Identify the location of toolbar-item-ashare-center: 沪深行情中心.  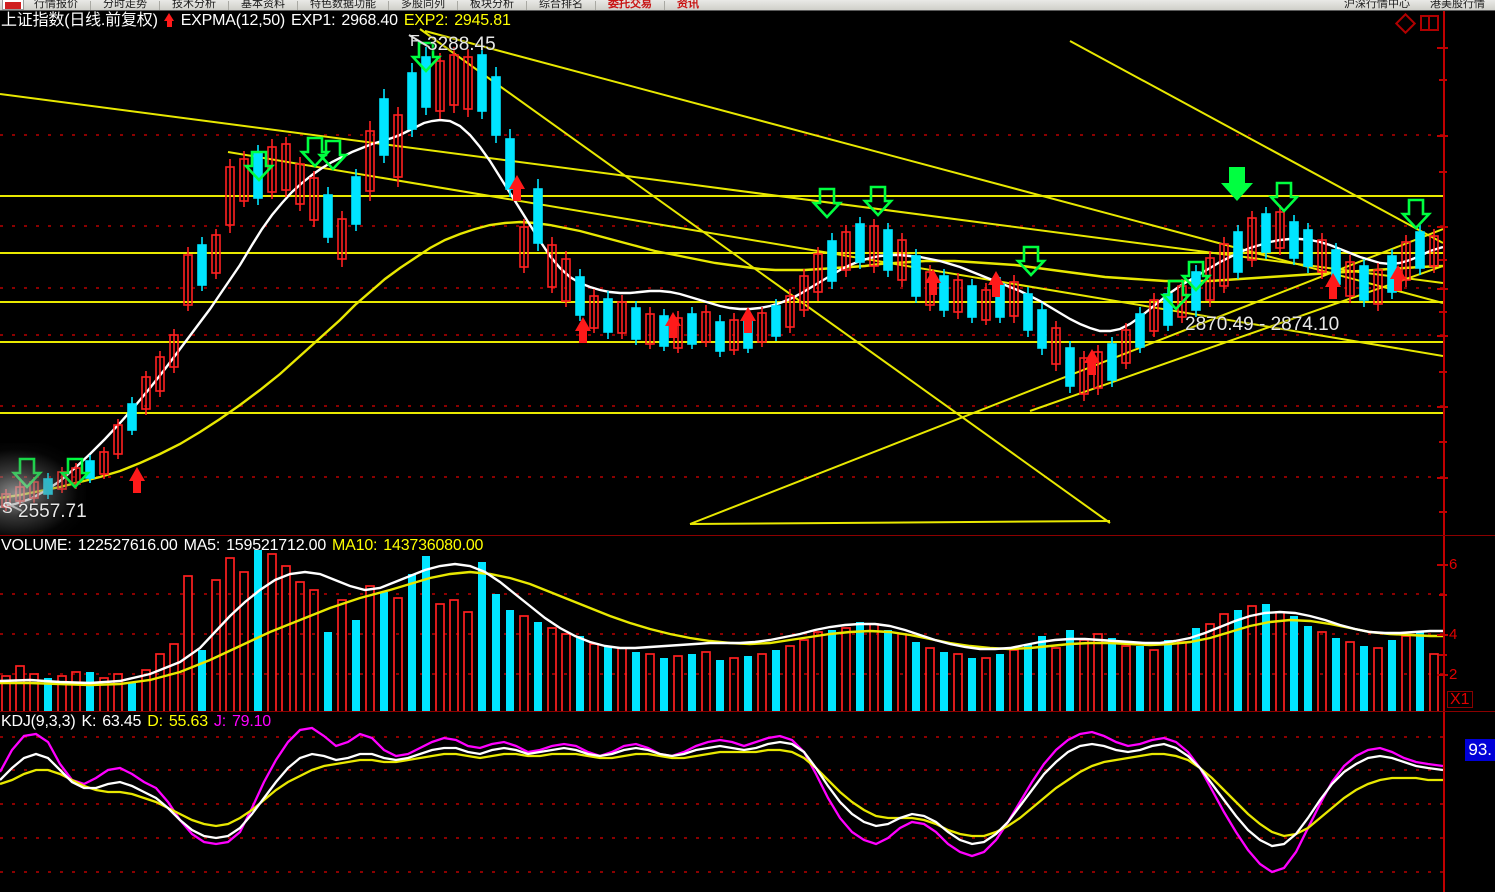
(1377, 5).